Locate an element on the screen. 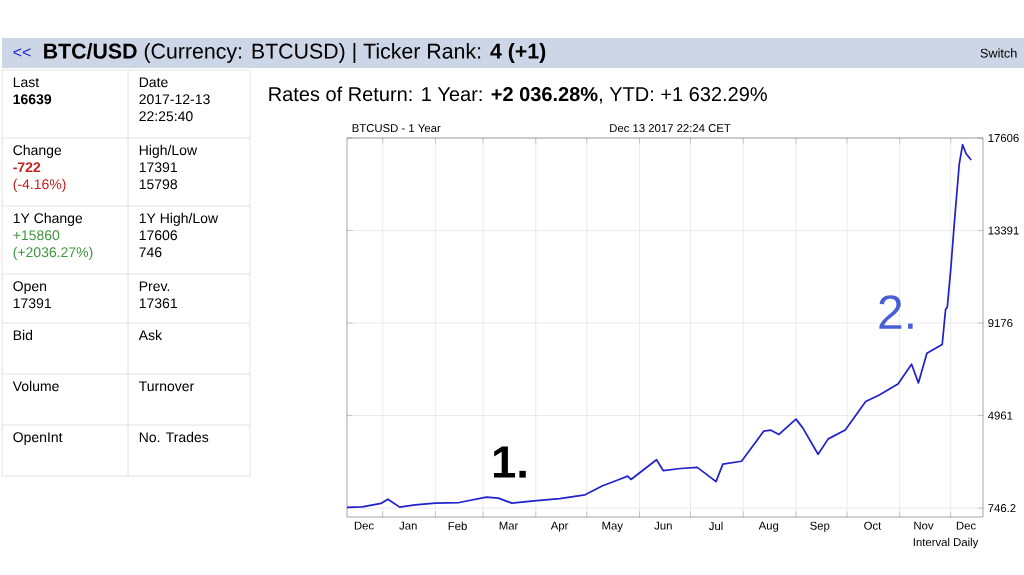 This screenshot has height=575, width=1024. text: Rates of Return: 1 Year: +2 036.28%, YTD: +1 632.29% is located at coordinates (518, 95).